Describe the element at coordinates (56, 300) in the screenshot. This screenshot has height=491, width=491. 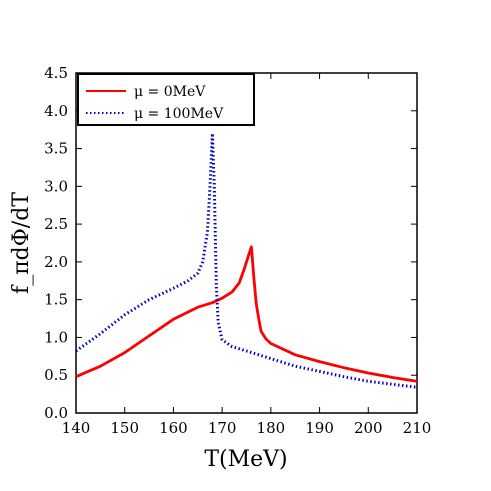
I see `y-tick-label: 1.5` at that location.